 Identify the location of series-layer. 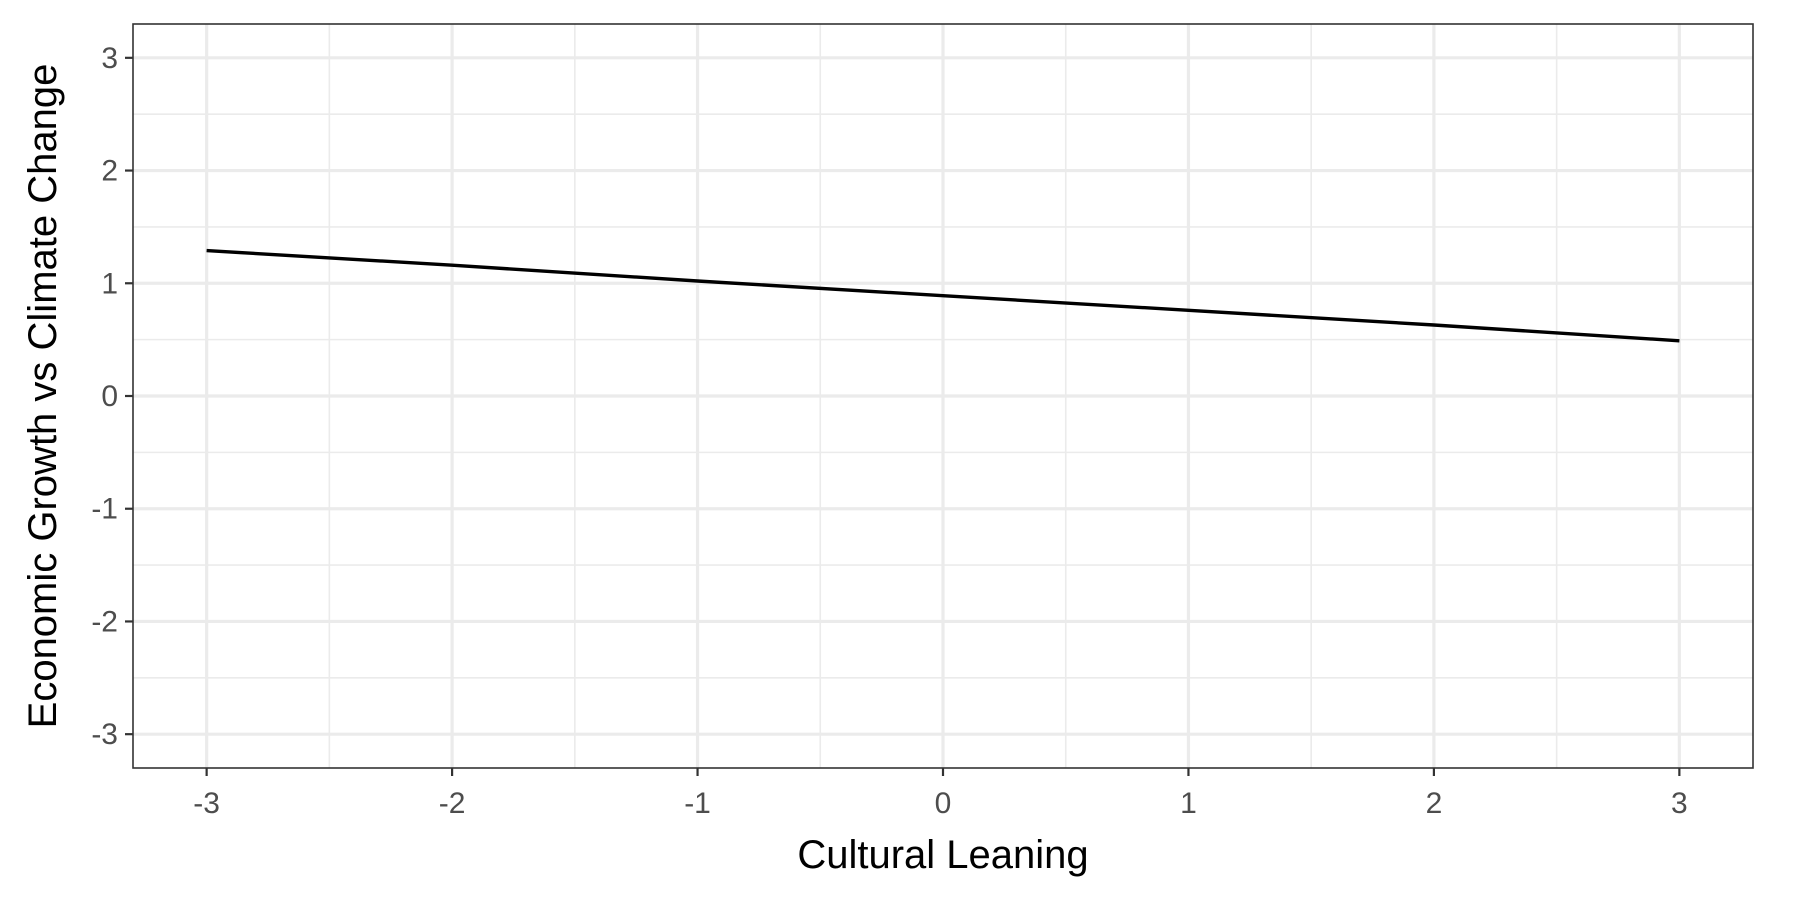
(943, 295).